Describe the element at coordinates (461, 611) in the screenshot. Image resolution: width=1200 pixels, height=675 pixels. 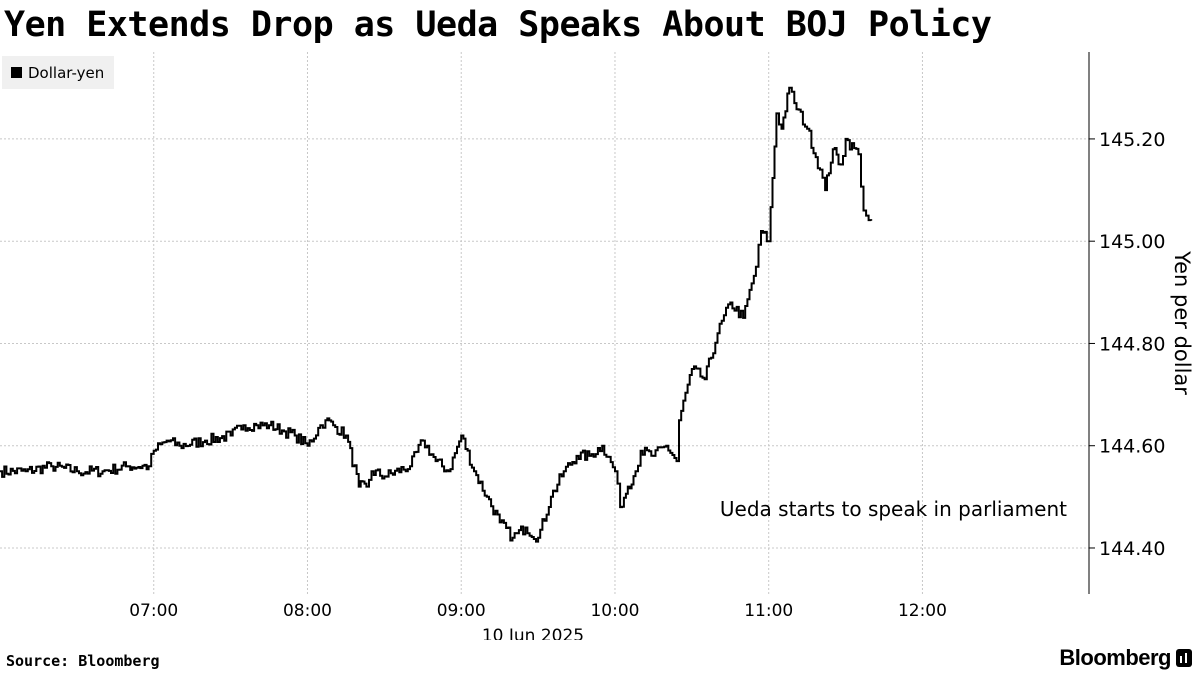
I see `x-tick-label: 09:00` at that location.